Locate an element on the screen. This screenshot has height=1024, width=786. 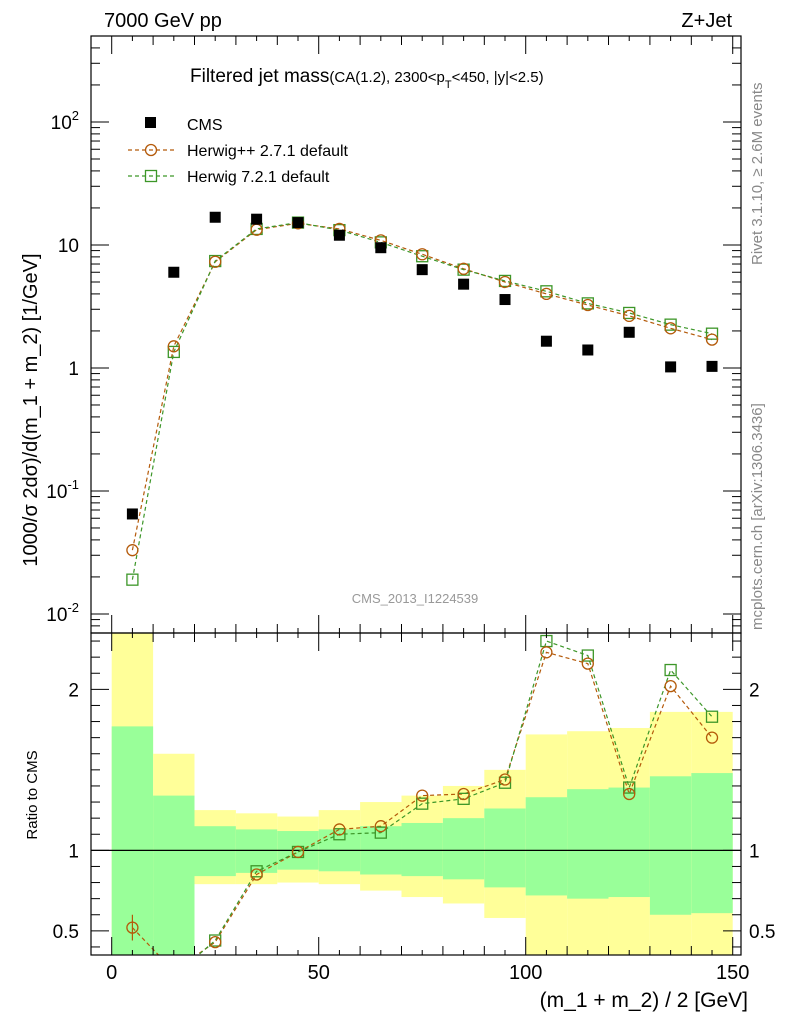
main-ytick-label-3: 10 is located at coordinates (68, 246).